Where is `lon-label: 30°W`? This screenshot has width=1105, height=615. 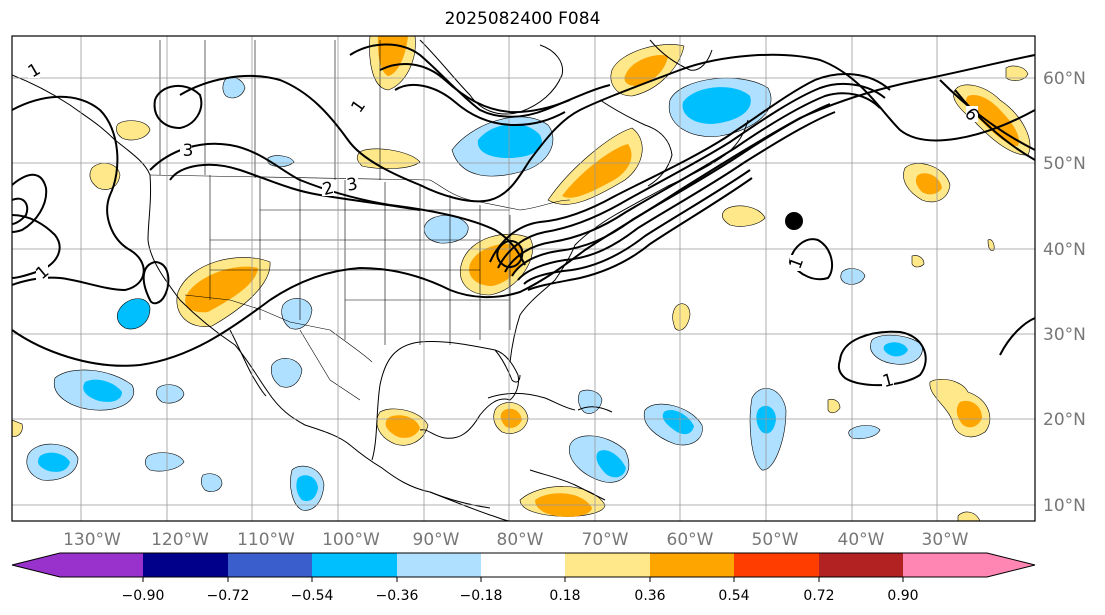
lon-label: 30°W is located at coordinates (945, 540).